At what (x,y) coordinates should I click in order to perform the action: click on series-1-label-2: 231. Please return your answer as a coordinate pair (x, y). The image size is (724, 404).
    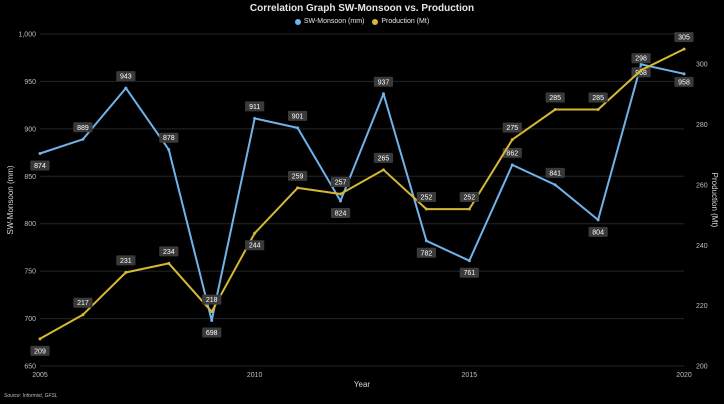
    Looking at the image, I should click on (126, 261).